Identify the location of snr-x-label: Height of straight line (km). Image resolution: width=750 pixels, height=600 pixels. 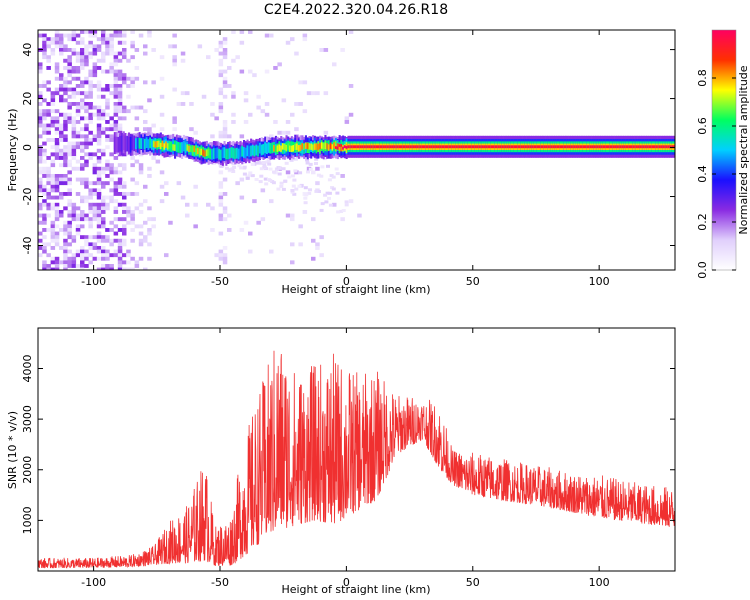
(355, 589).